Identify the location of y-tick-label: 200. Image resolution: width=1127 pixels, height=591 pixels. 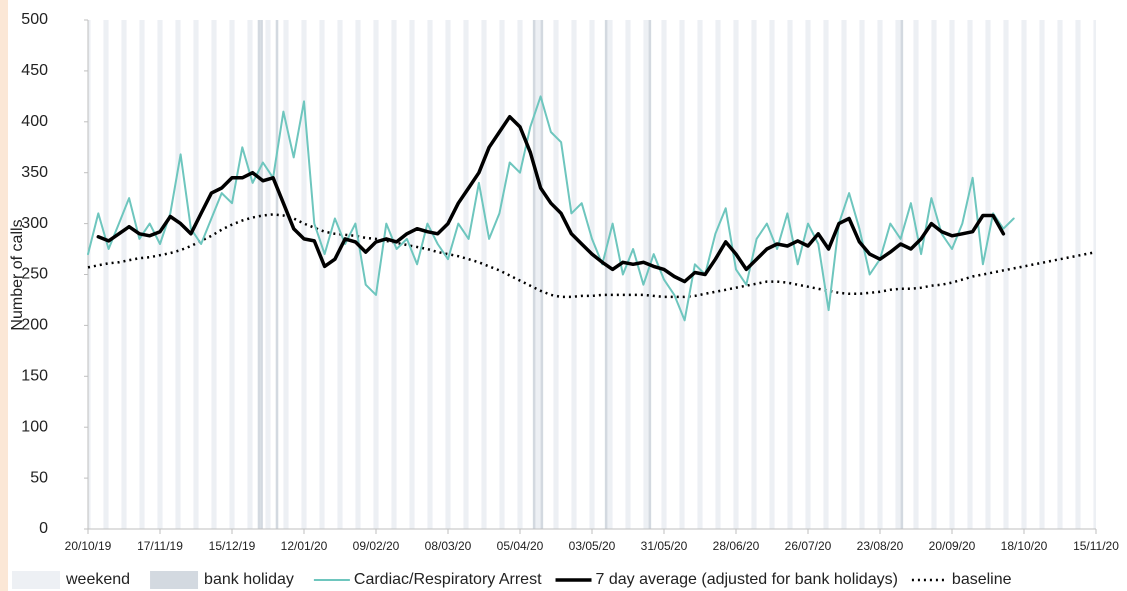
(34, 325).